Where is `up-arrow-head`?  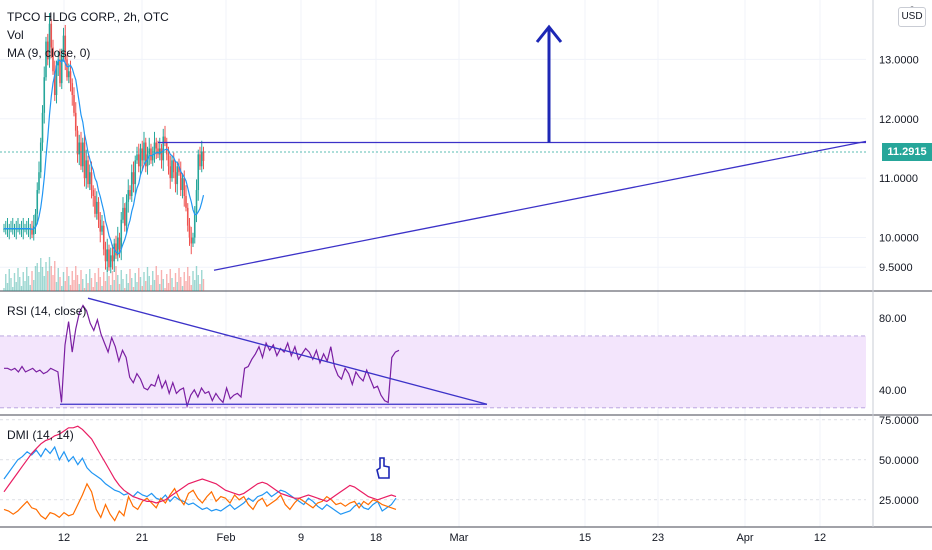 up-arrow-head is located at coordinates (549, 33).